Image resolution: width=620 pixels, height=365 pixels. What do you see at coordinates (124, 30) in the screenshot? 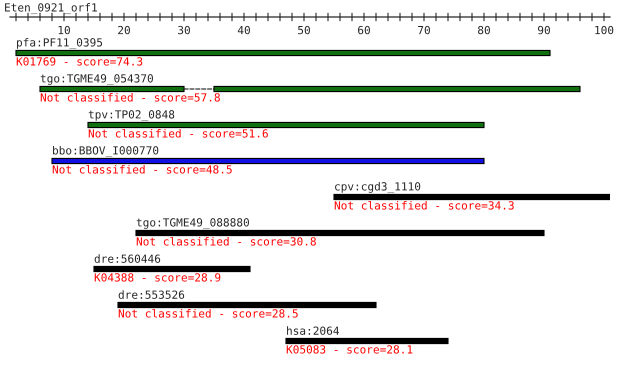
I see `x-tick-label: 20` at bounding box center [124, 30].